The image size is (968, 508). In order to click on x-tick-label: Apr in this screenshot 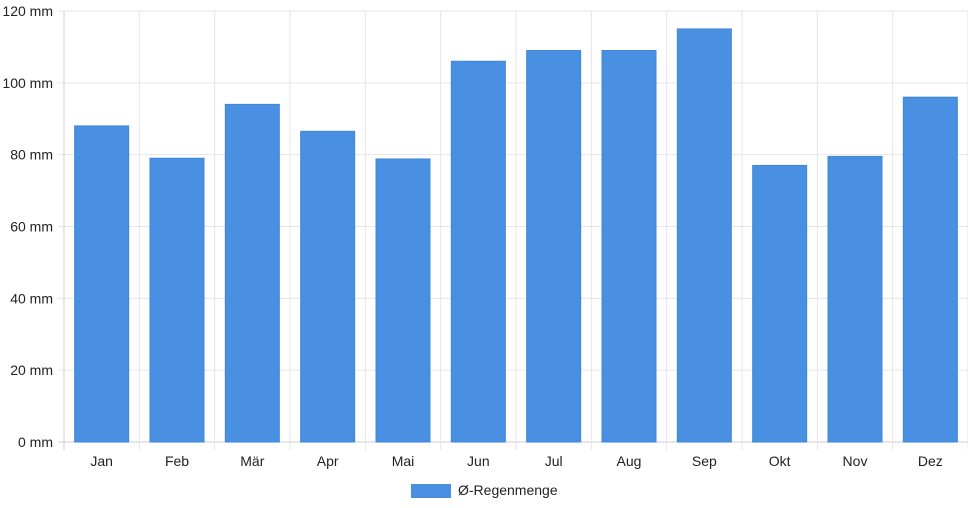, I will do `click(328, 461)`.